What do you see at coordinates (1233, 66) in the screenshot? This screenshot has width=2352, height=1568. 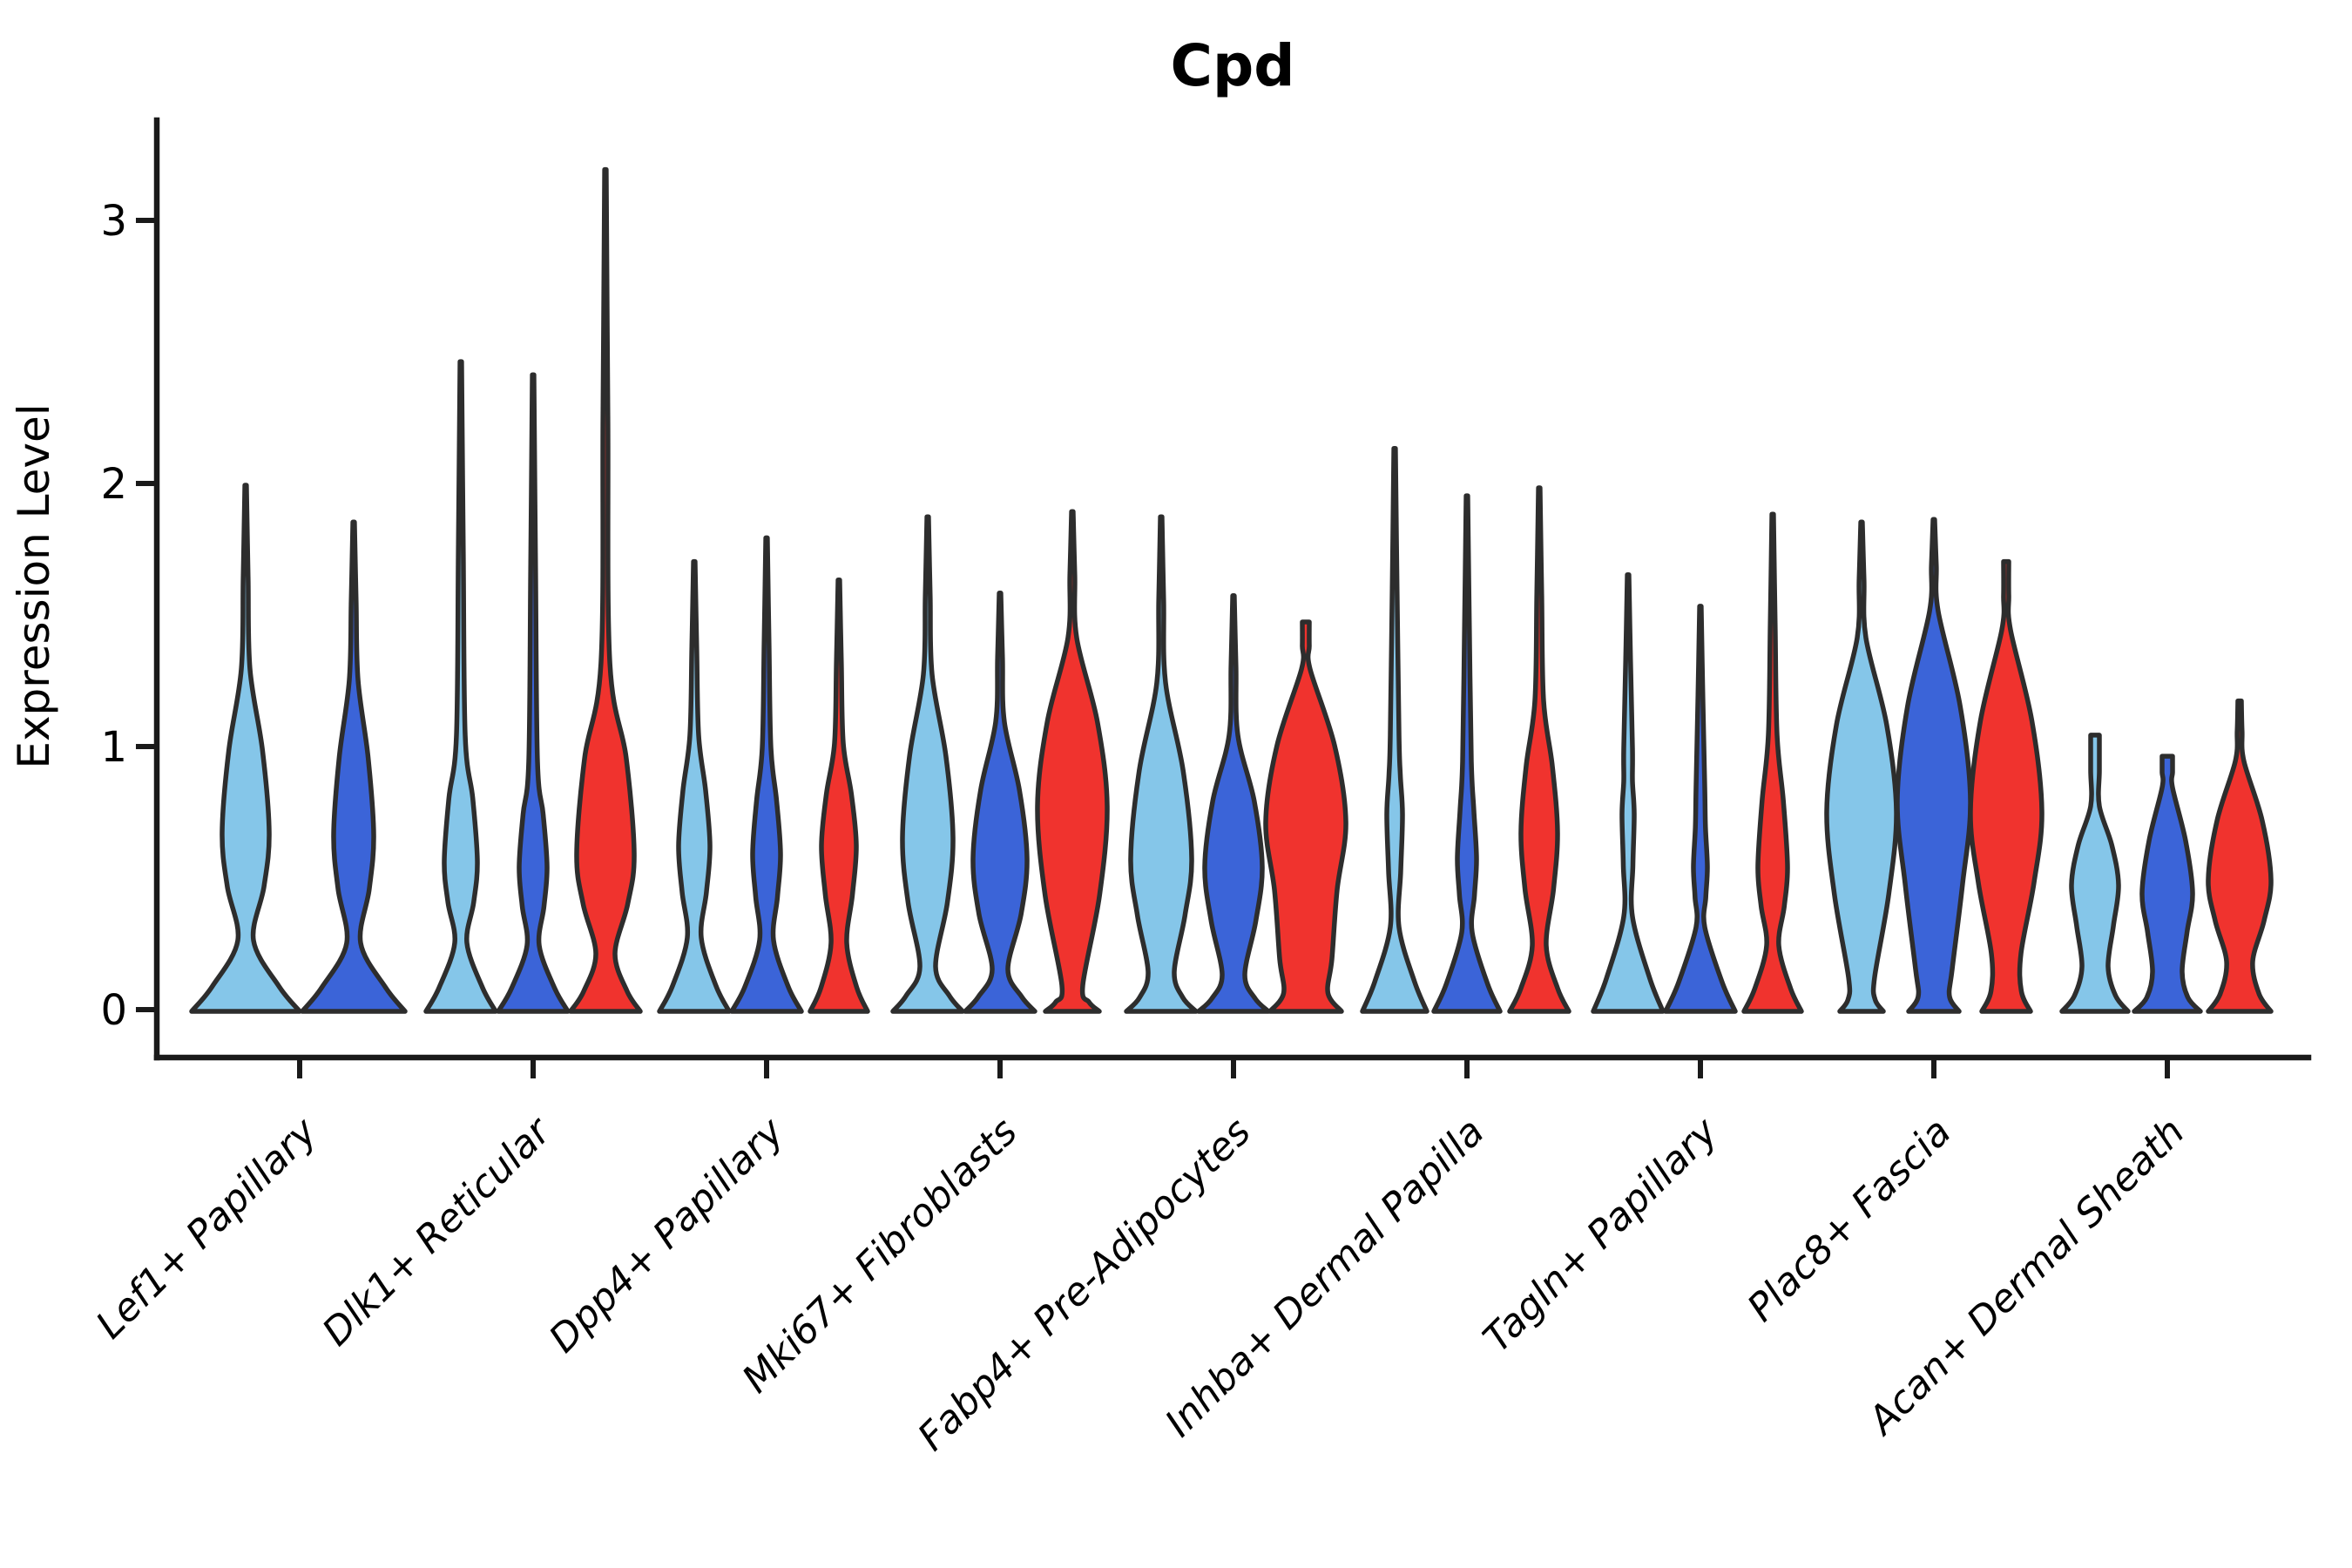 I see `chart-title: Cpd` at bounding box center [1233, 66].